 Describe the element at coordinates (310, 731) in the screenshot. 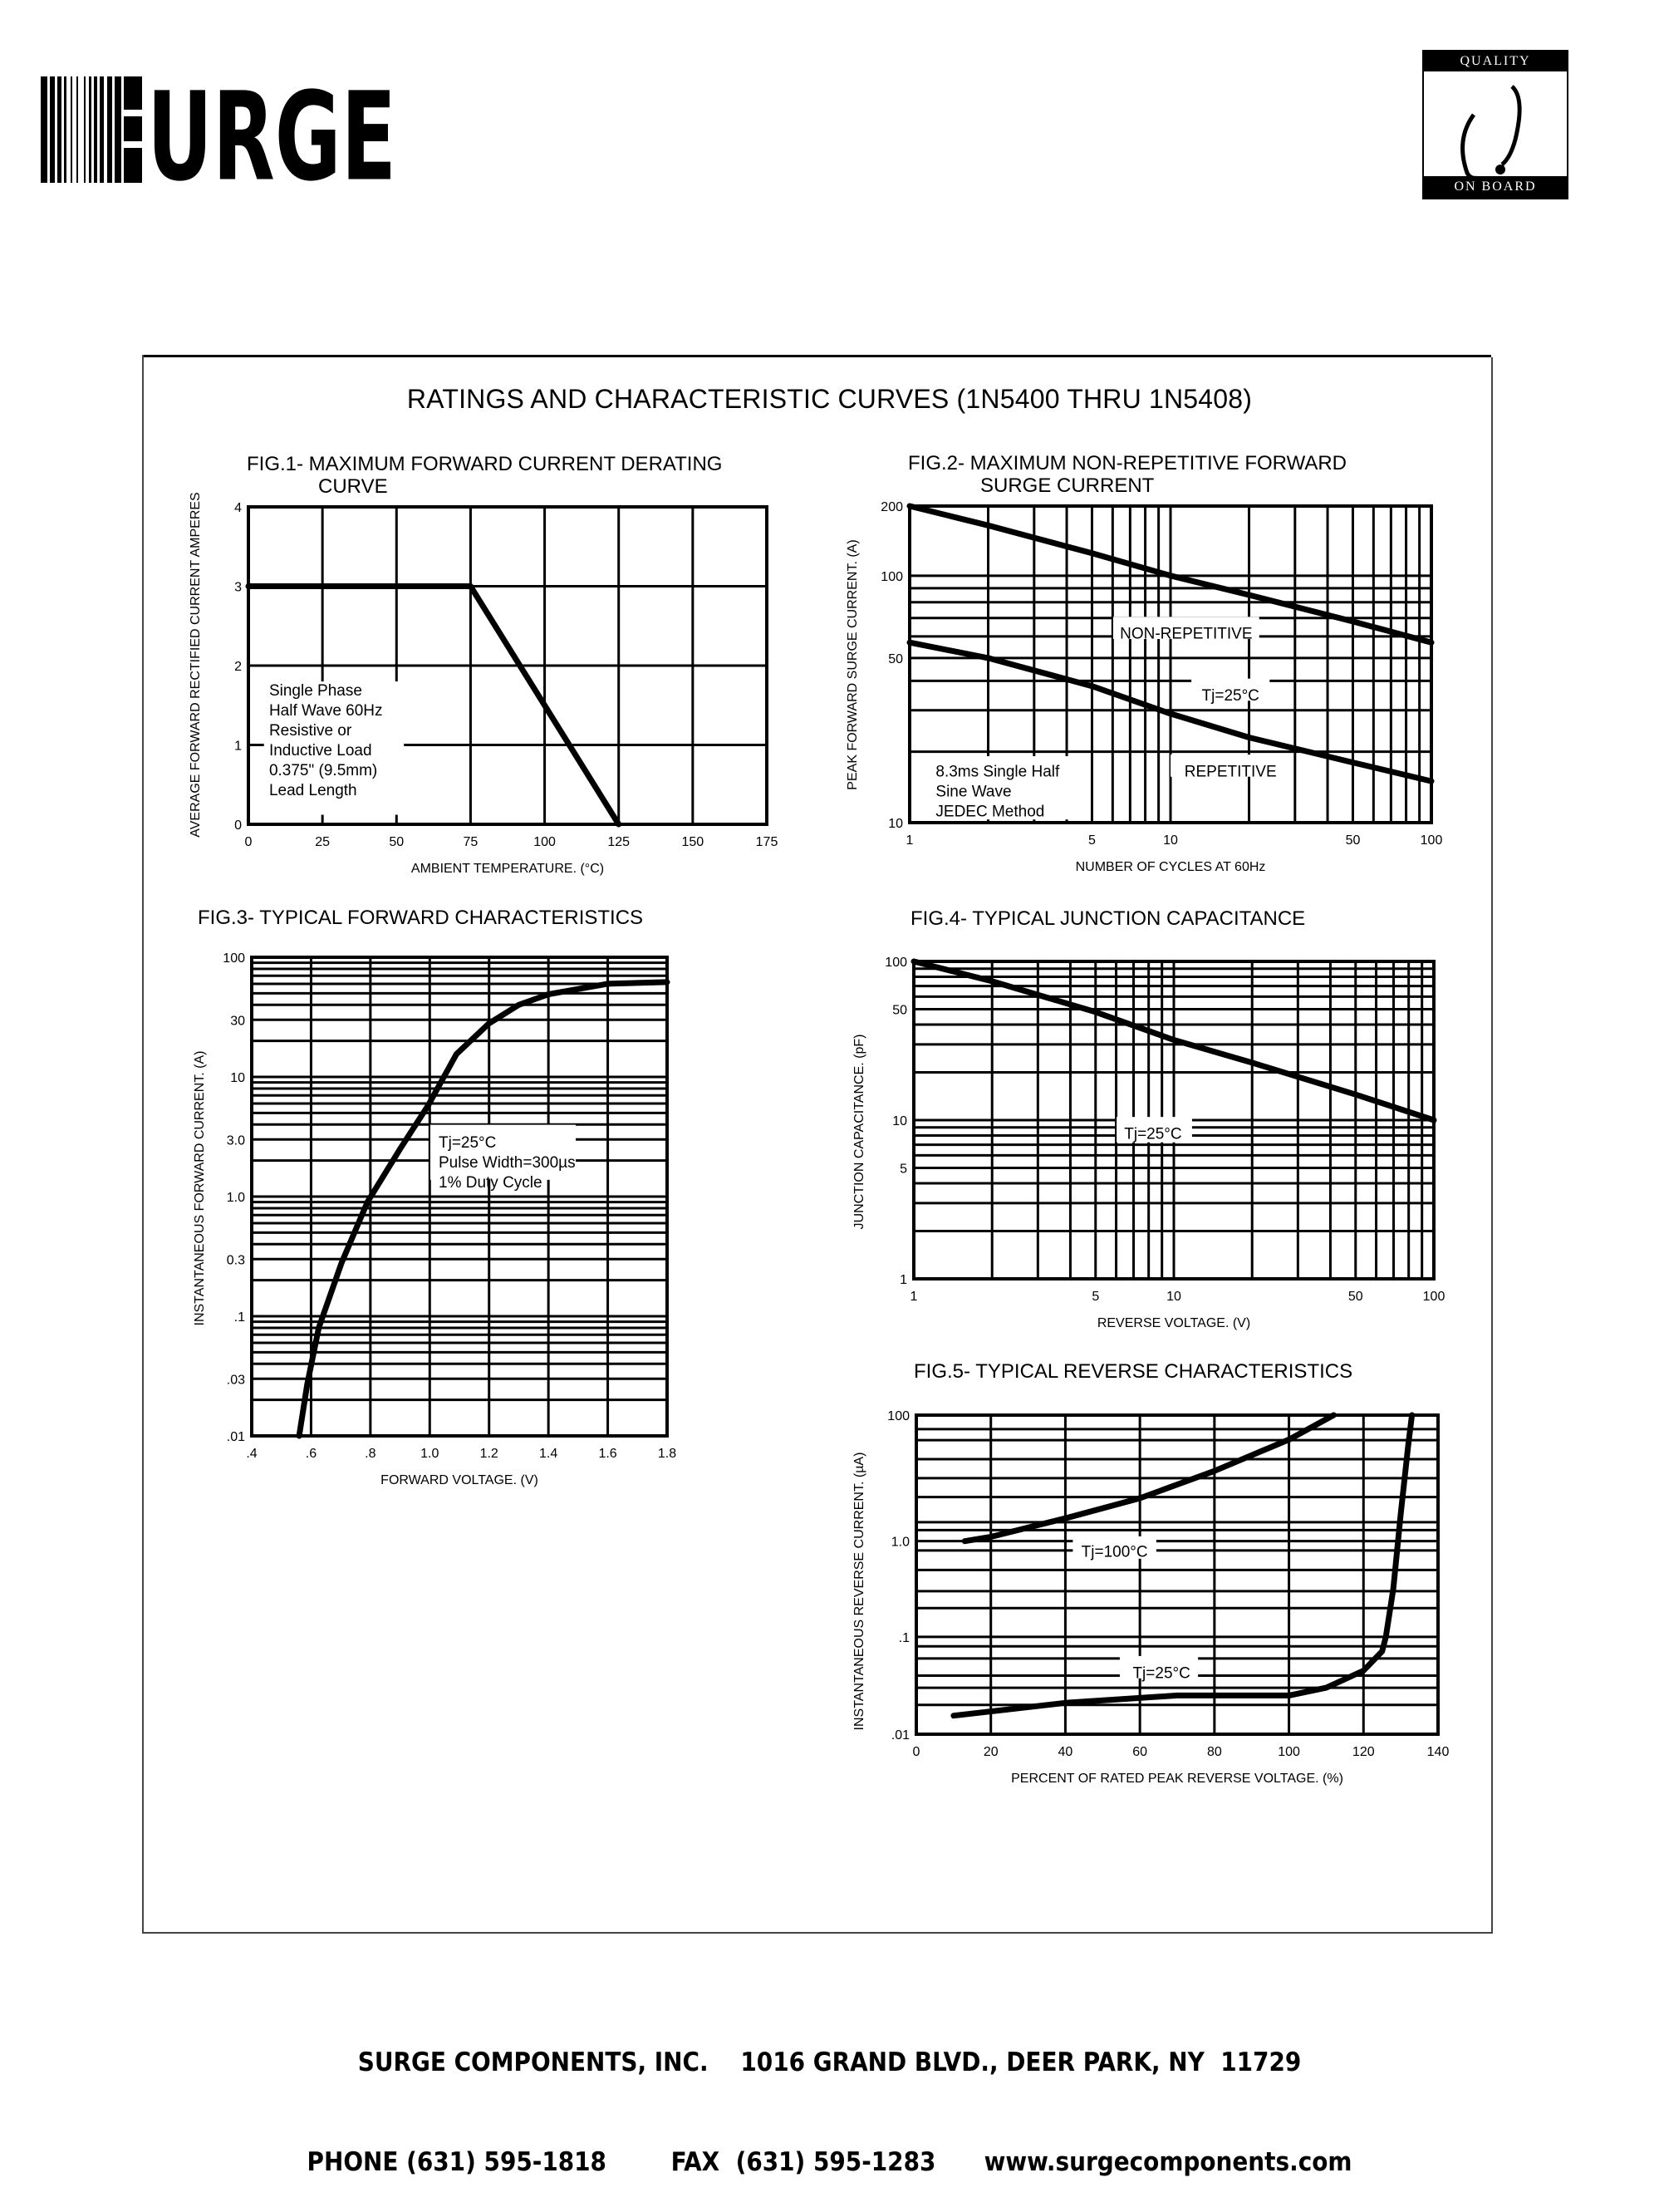

I see `annotation-text: Resistive or` at that location.